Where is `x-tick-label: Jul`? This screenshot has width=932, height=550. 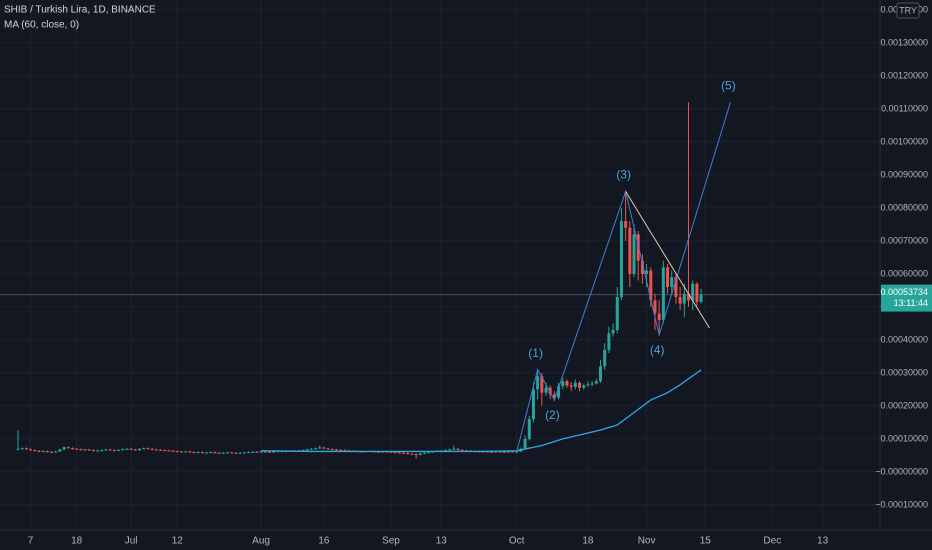
x-tick-label: Jul is located at coordinates (131, 541).